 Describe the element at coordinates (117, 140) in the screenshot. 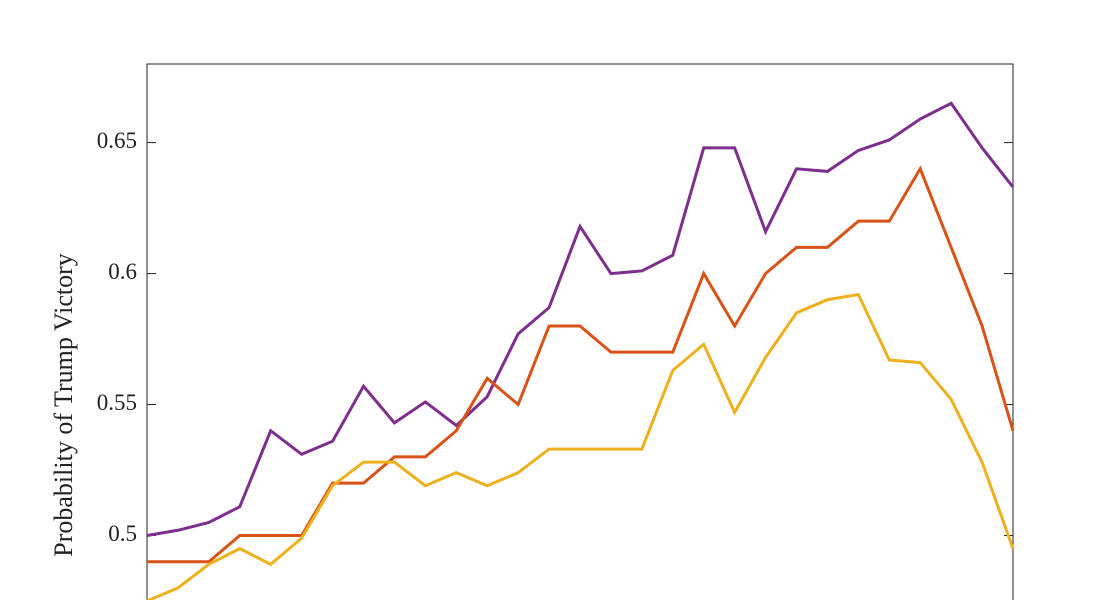

I see `y-tick-label: 0.65` at that location.